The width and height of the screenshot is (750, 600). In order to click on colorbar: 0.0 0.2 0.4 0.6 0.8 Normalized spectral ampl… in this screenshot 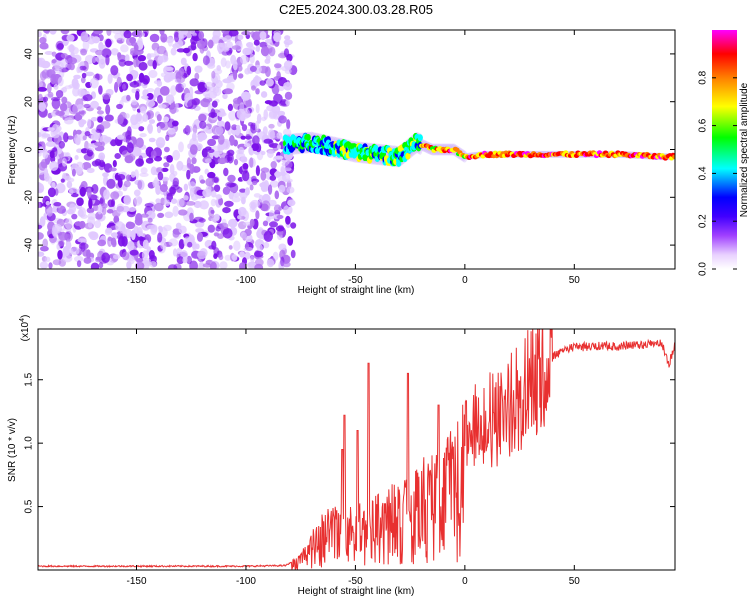, I will do `click(724, 153)`.